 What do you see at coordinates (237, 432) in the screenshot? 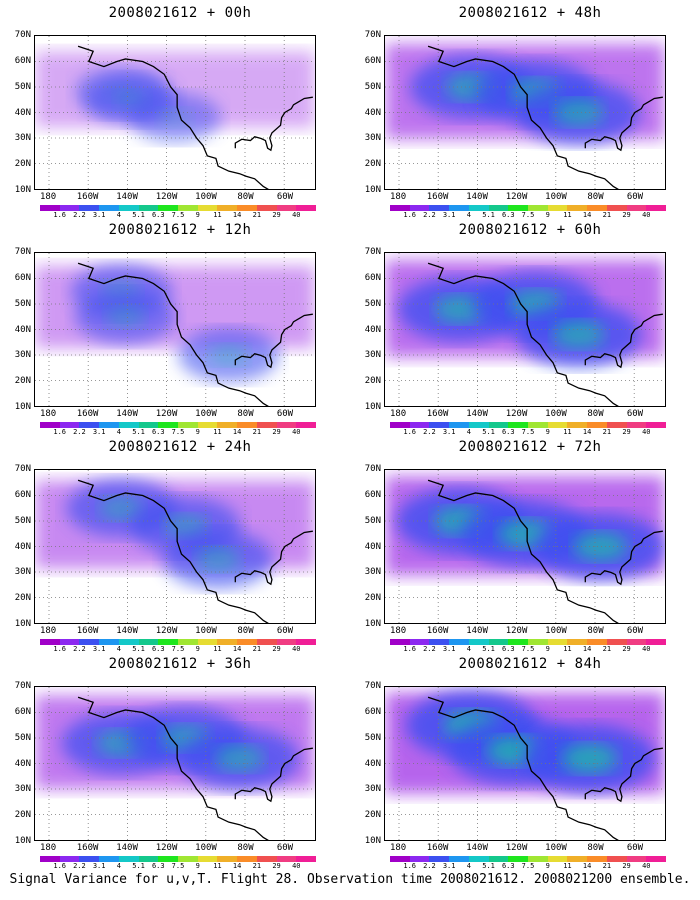
I see `colorbar-tick-label: 14` at bounding box center [237, 432].